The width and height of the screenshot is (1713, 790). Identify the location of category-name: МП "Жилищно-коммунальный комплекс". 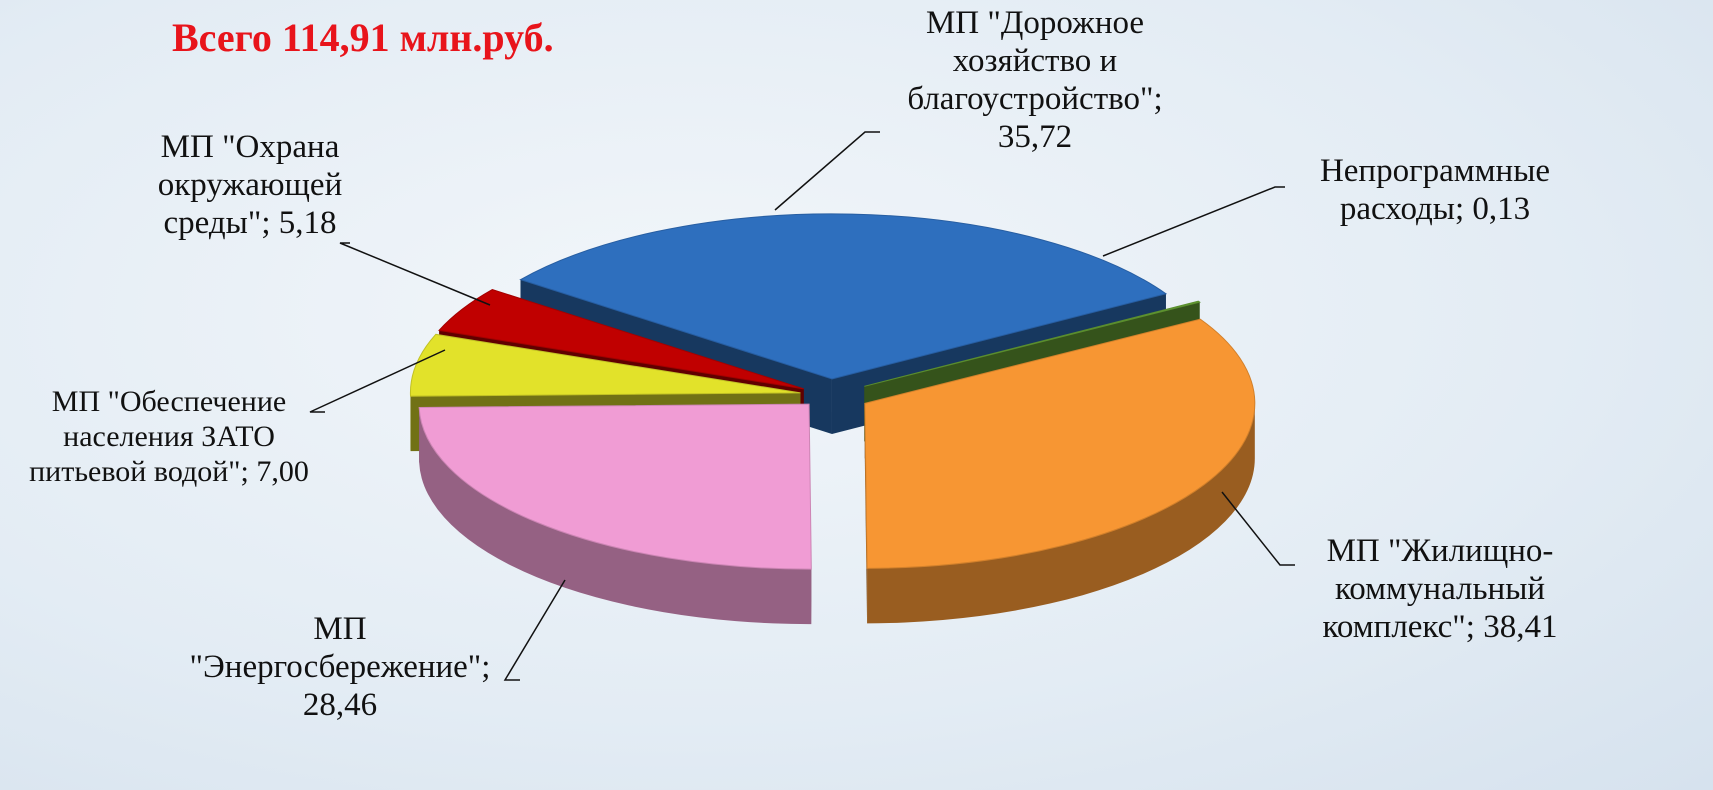
(1438, 589).